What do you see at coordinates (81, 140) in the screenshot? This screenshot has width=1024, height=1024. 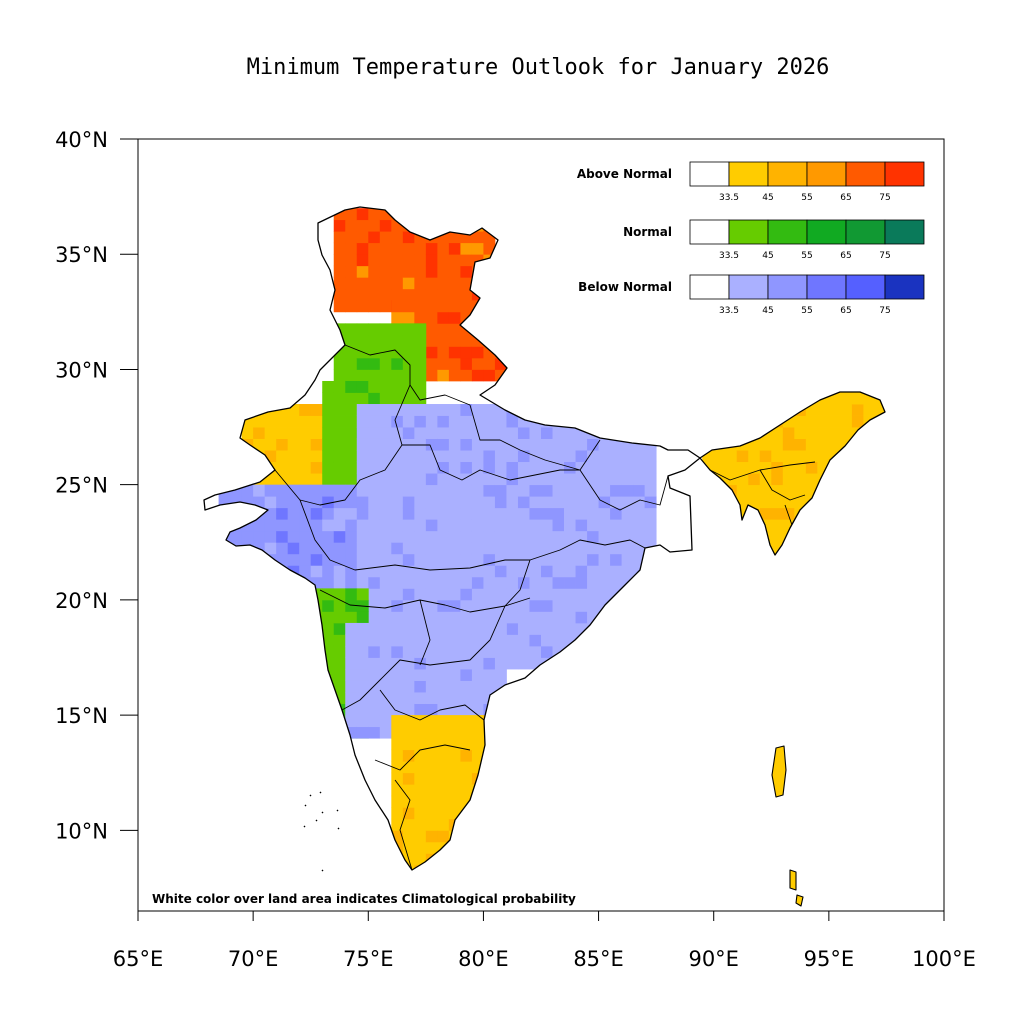 I see `y-tick-label: 40°N` at bounding box center [81, 140].